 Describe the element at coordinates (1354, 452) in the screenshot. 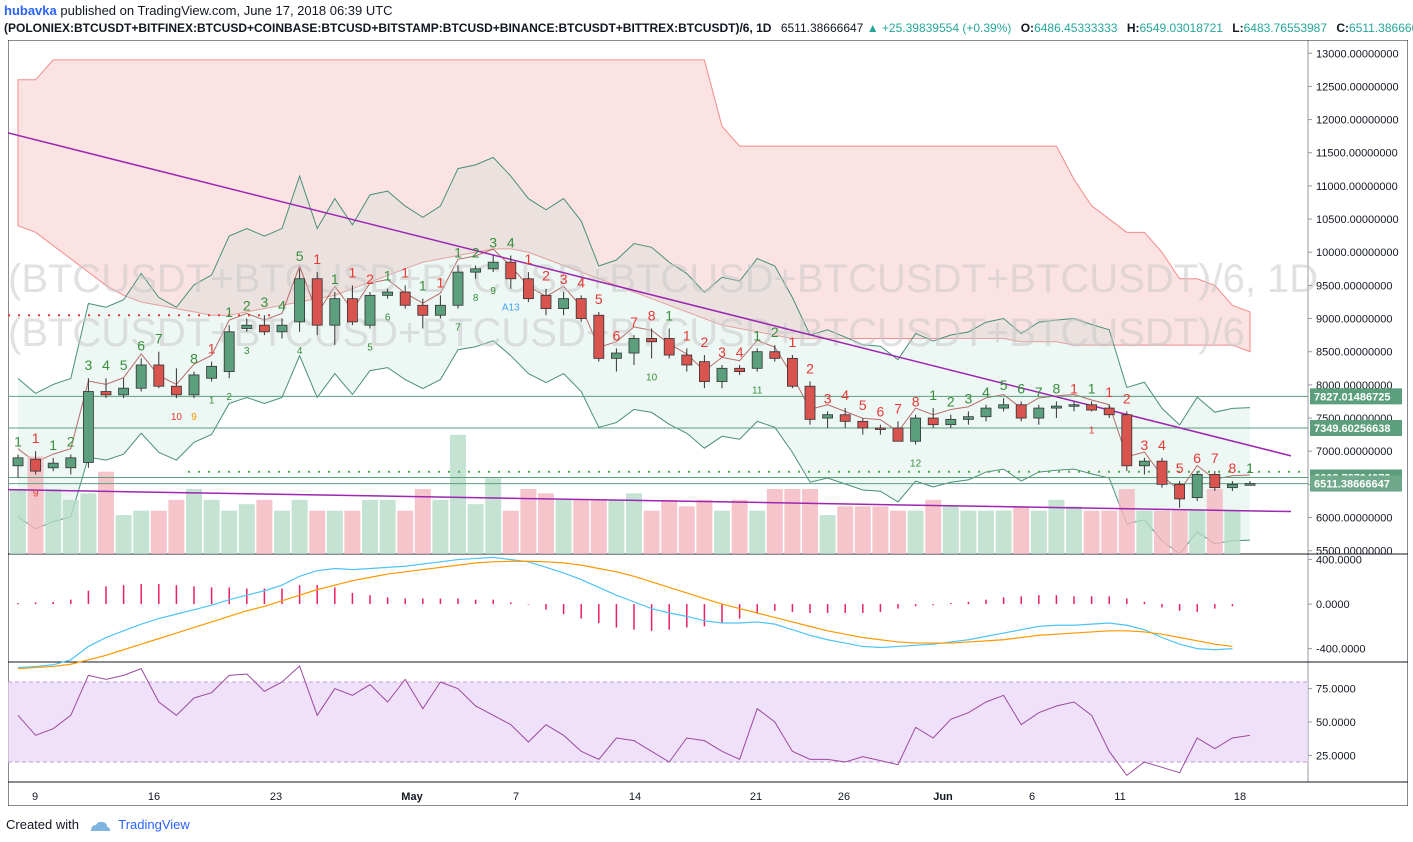

I see `price-axis-label: 7000.00000000` at that location.